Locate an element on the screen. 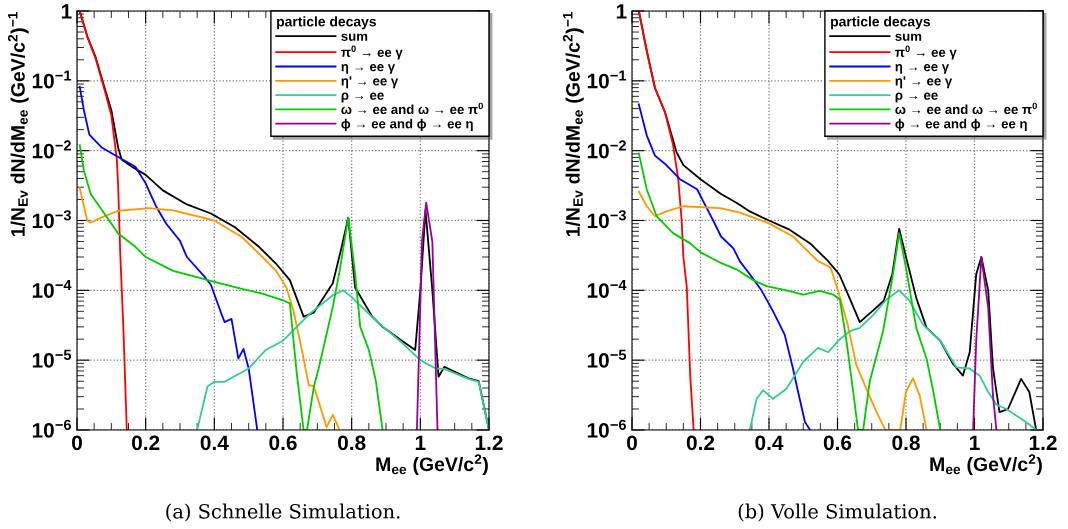 The height and width of the screenshot is (529, 1068). text: (a) Schnelle Simulation. is located at coordinates (283, 512).